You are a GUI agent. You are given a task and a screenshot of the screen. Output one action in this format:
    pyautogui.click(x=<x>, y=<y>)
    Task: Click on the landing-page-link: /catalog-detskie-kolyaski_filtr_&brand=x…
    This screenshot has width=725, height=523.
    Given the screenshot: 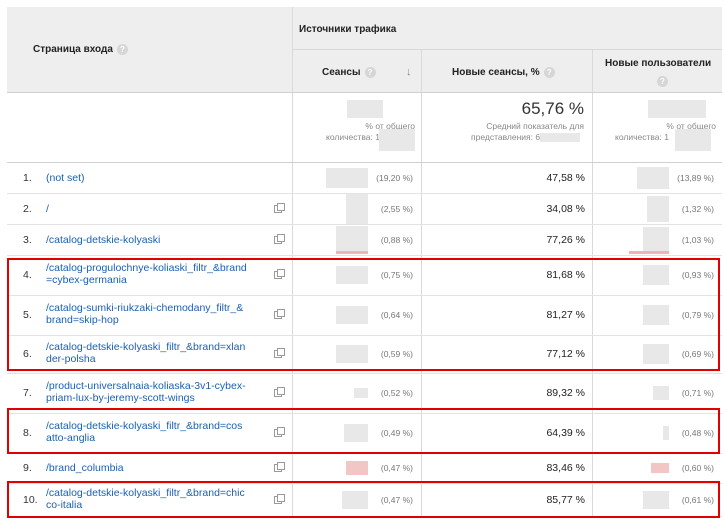 What is the action you would take?
    pyautogui.click(x=146, y=347)
    